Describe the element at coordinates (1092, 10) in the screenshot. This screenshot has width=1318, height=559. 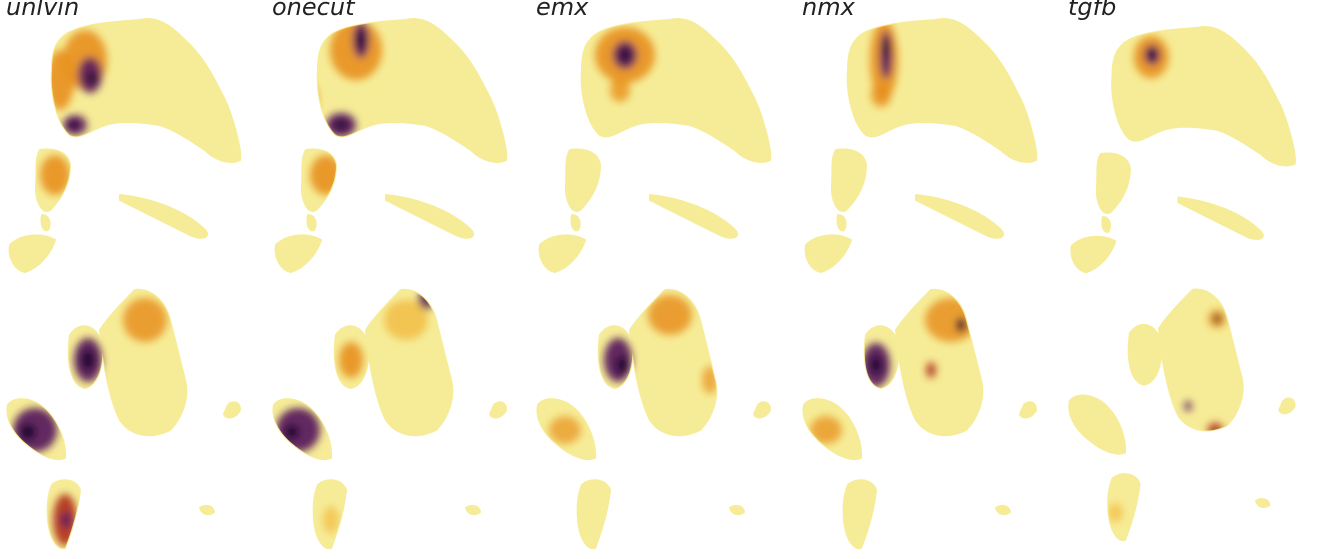
I see `gene-label: tgfb` at that location.